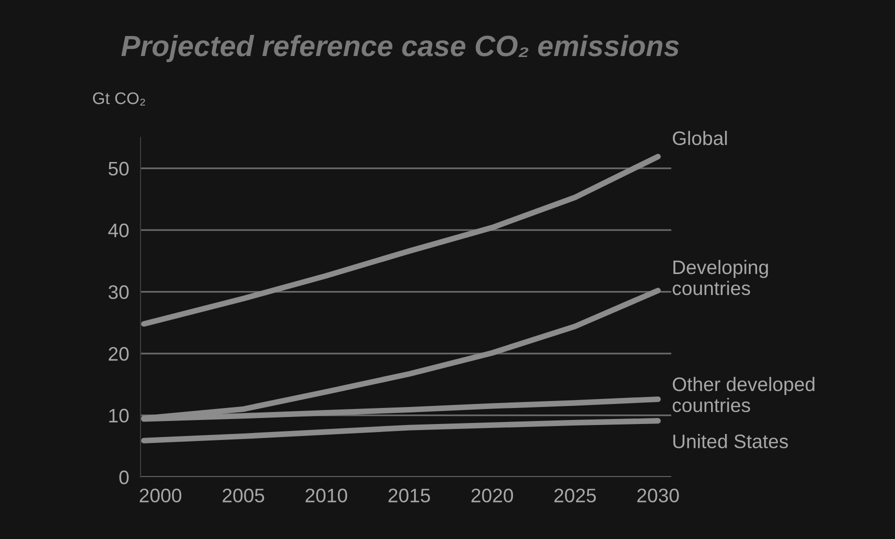 This screenshot has height=539, width=895. I want to click on y-tick-label: 10, so click(119, 415).